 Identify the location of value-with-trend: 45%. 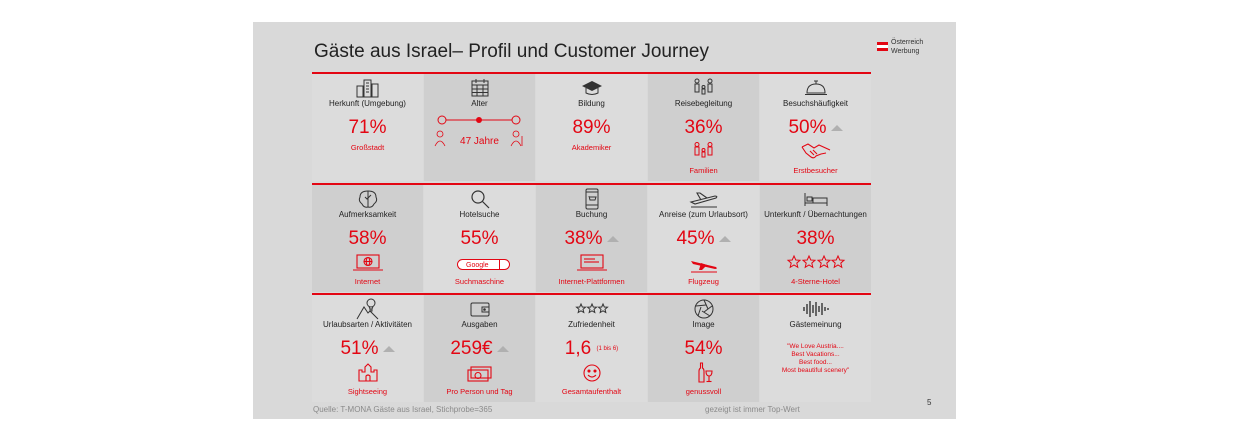
(703, 239).